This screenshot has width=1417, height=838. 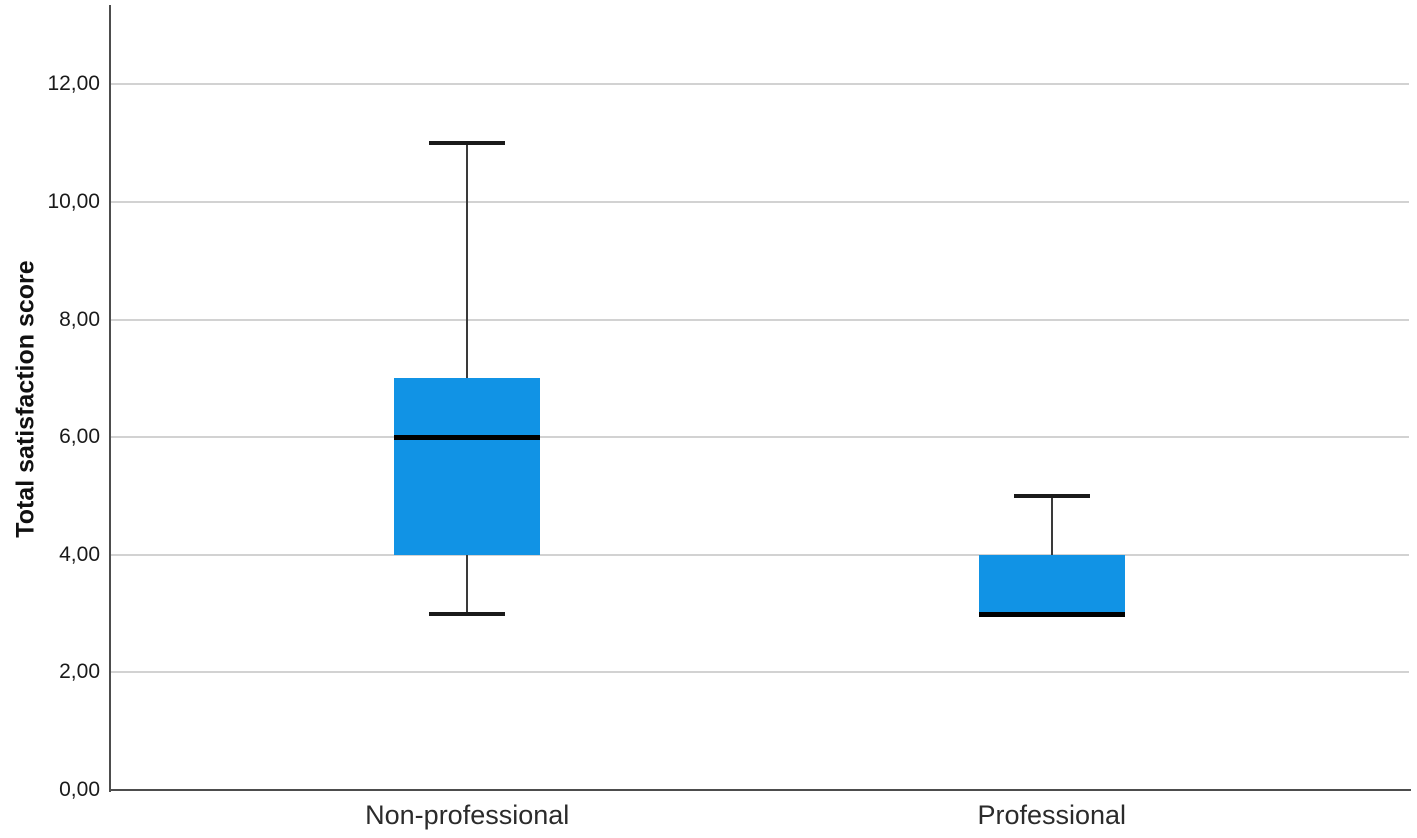 I want to click on x-category-label: Non-professional, so click(x=467, y=815).